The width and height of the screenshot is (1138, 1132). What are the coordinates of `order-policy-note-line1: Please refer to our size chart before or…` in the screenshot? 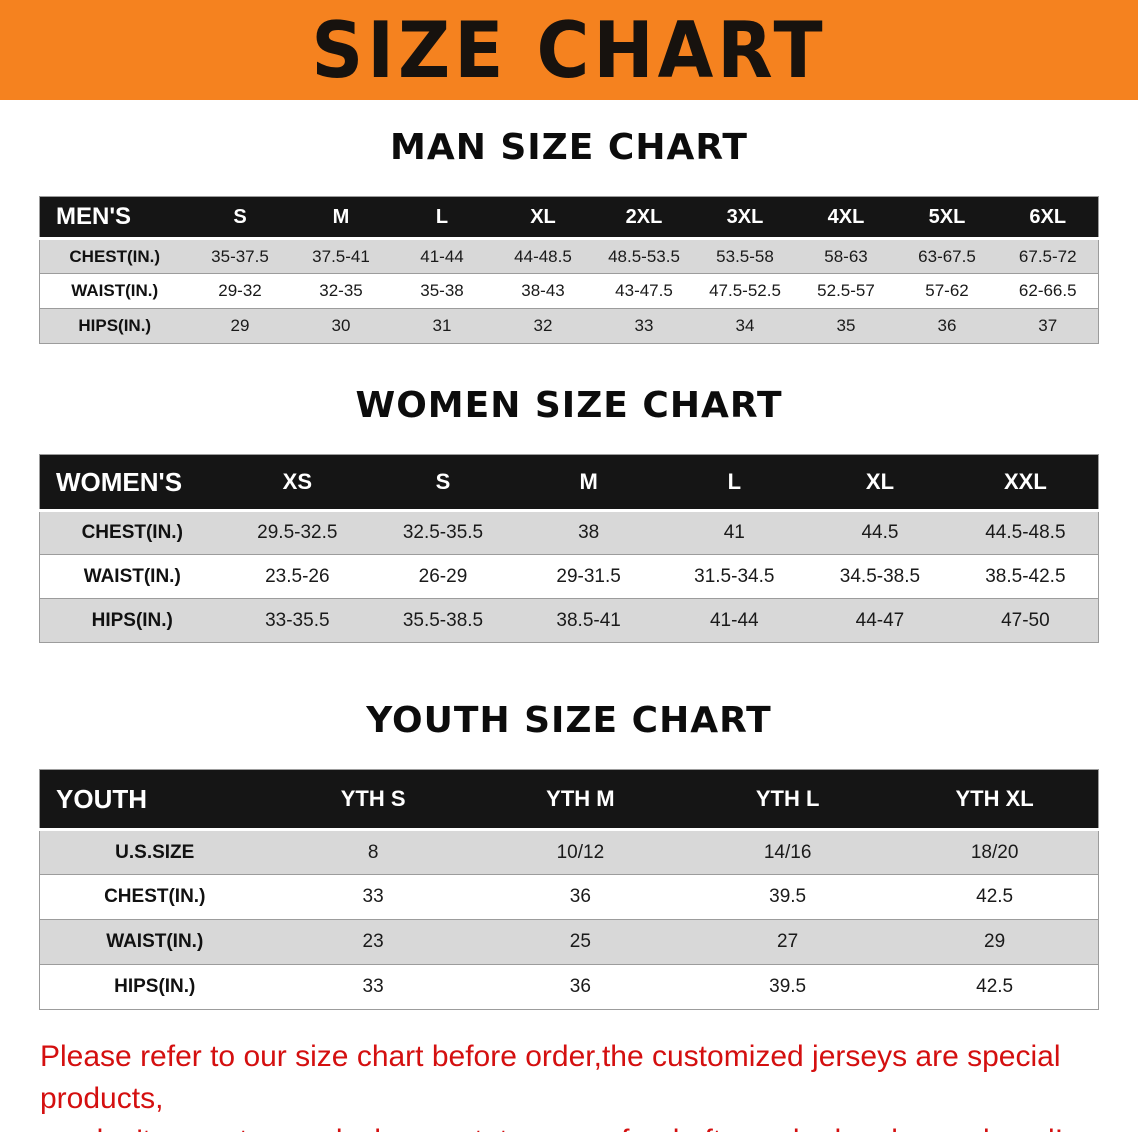 It's located at (550, 1077).